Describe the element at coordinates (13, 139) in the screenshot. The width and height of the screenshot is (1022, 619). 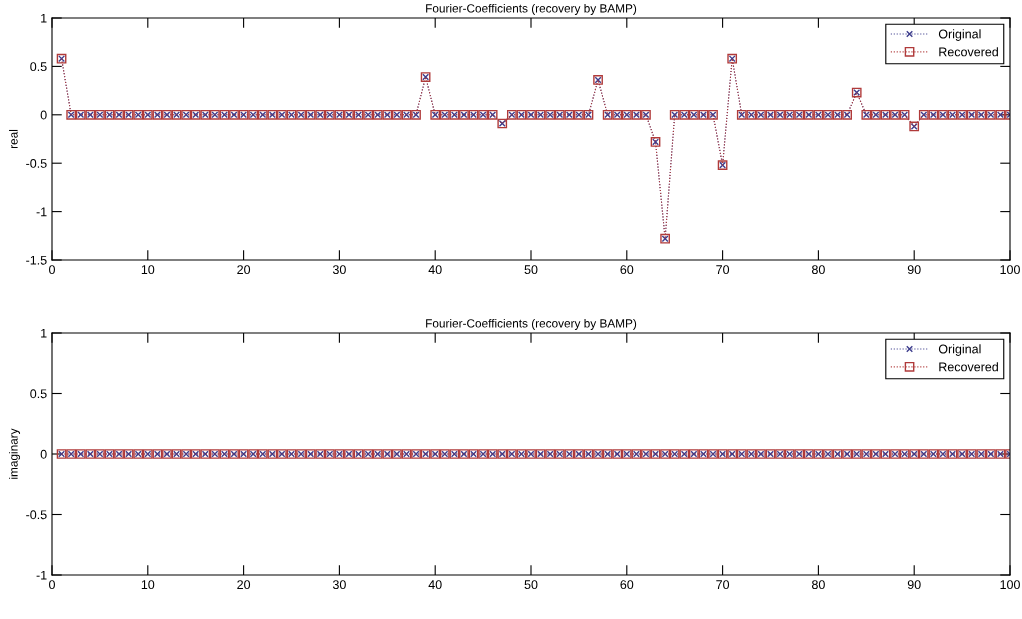
I see `y-axis-title: real` at that location.